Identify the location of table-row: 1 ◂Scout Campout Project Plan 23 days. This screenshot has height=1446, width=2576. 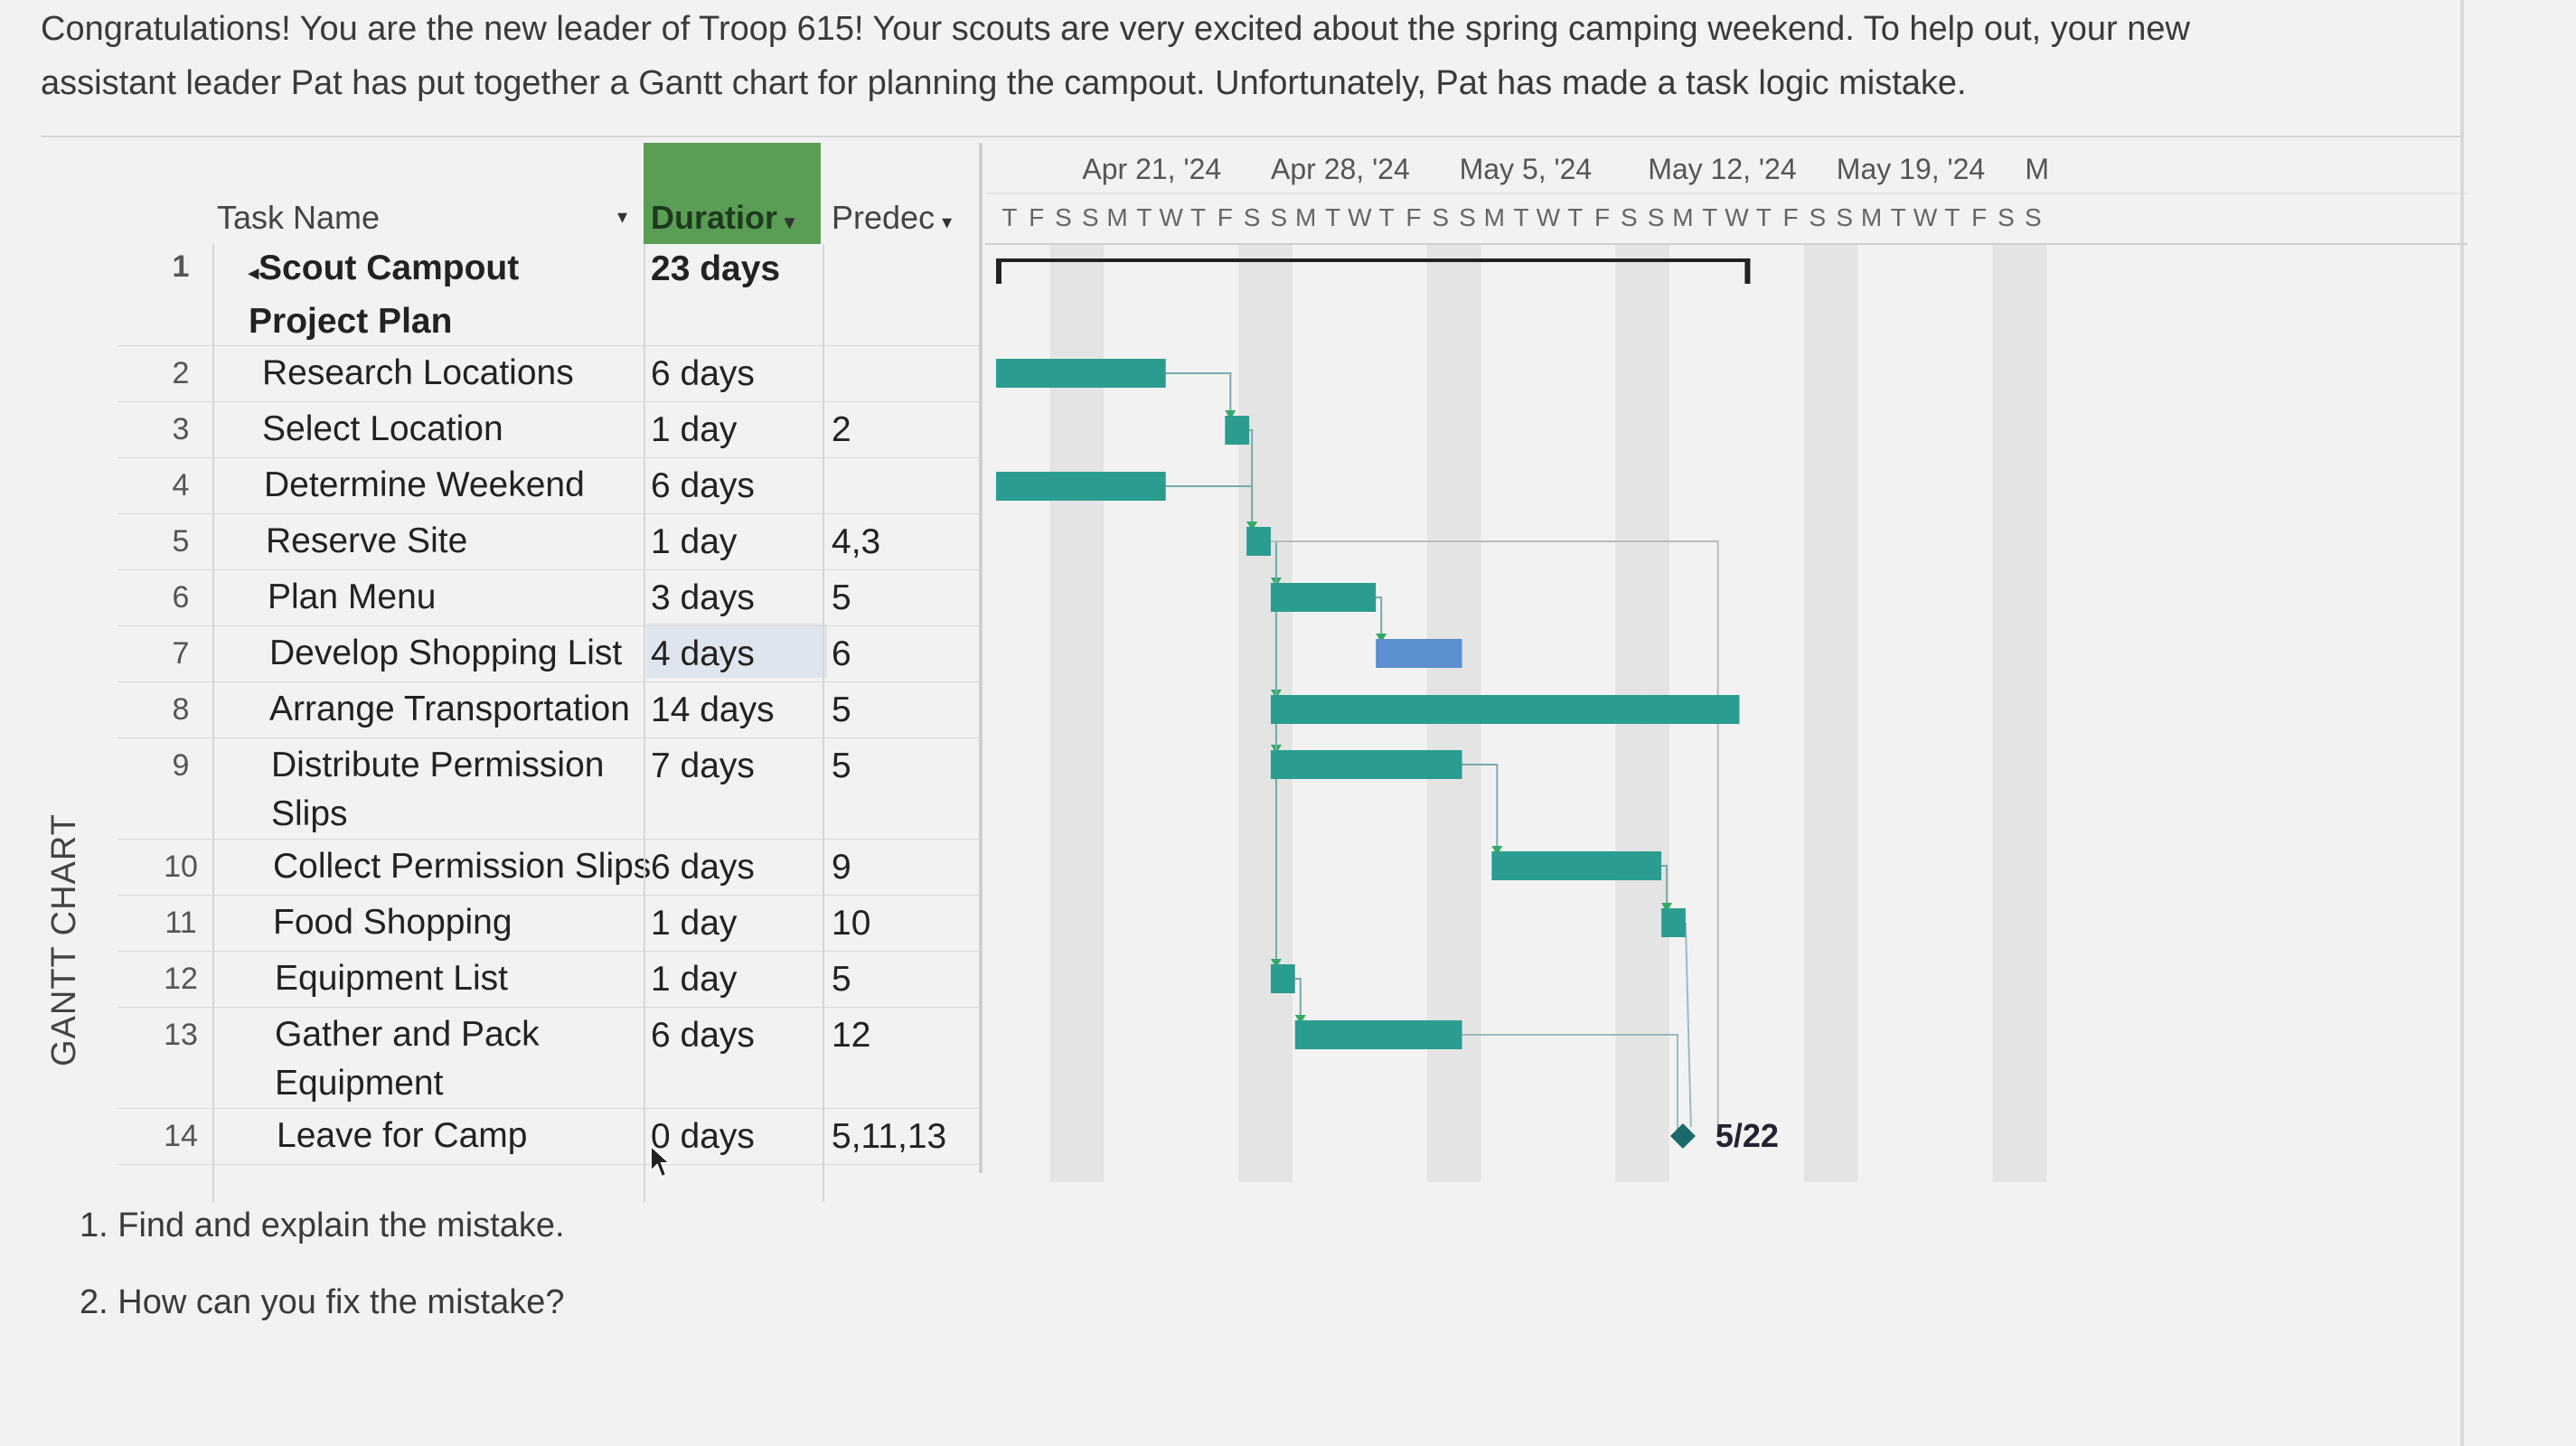
(549, 295).